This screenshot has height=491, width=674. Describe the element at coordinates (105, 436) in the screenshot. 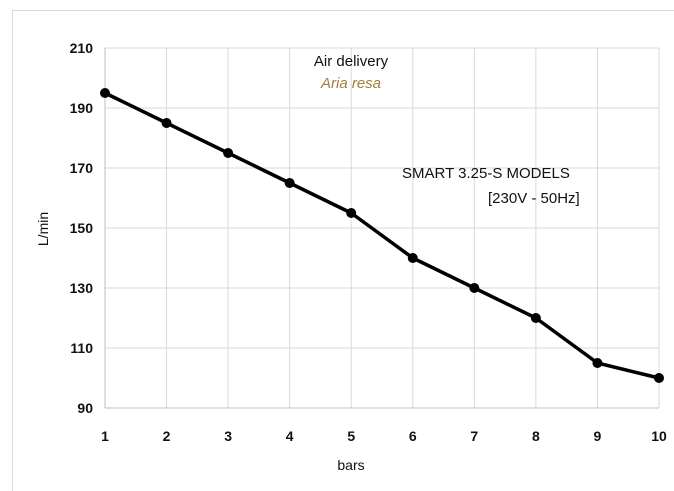

I see `x-tick-label: 1` at that location.